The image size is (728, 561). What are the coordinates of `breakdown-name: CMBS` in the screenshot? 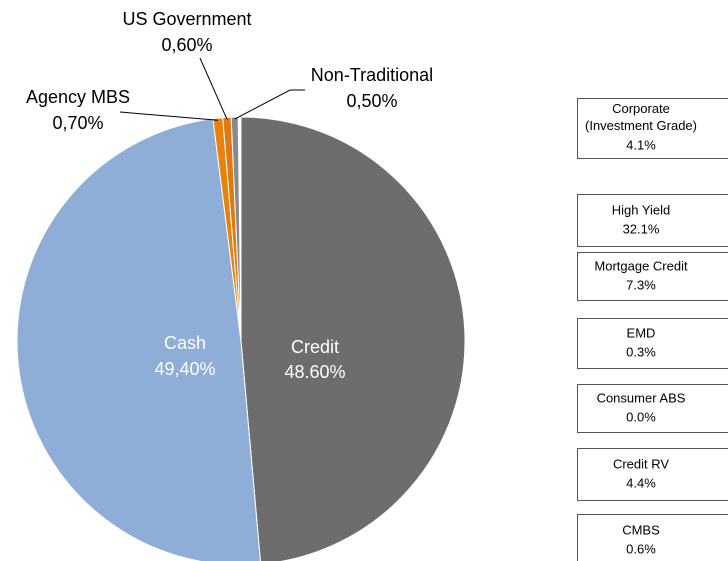 It's located at (641, 529).